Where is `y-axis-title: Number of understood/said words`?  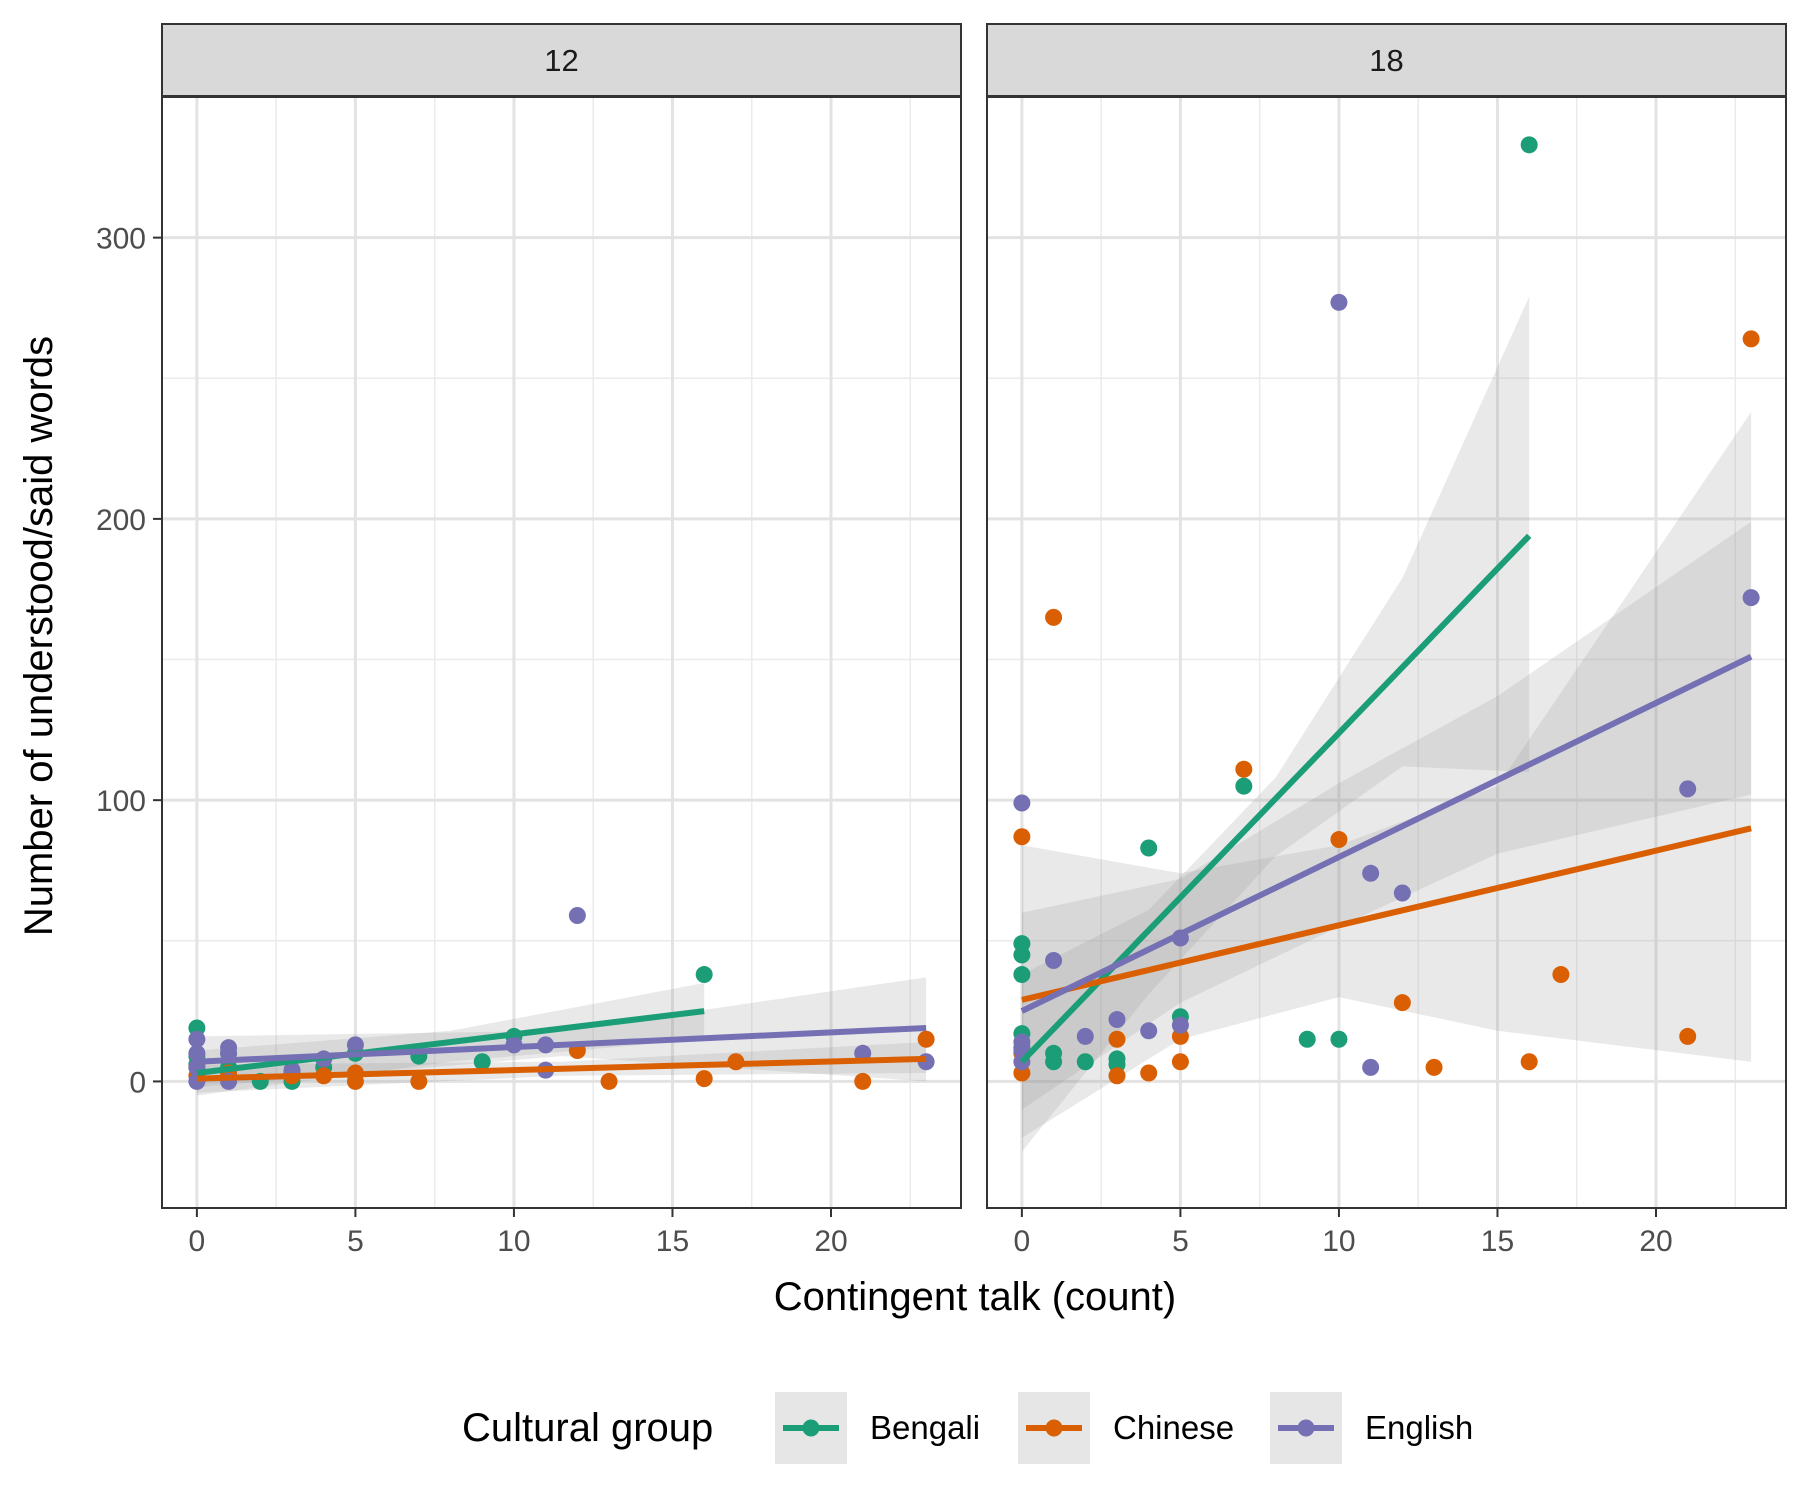
y-axis-title: Number of understood/said words is located at coordinates (39, 636).